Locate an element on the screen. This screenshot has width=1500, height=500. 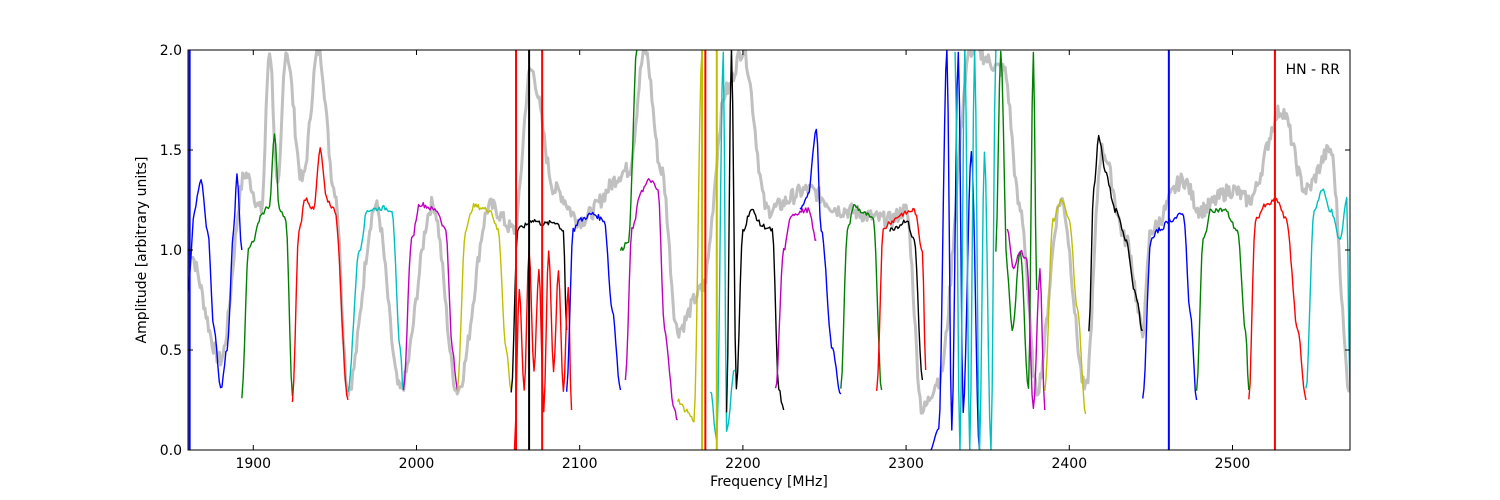
x-tick-label: 2100 is located at coordinates (580, 464).